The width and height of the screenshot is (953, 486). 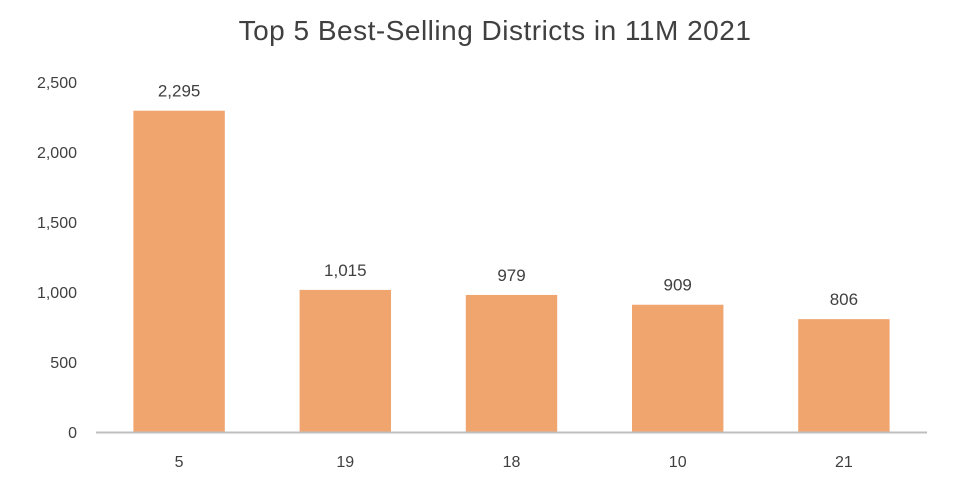 What do you see at coordinates (345, 462) in the screenshot?
I see `x-tick-label: 19` at bounding box center [345, 462].